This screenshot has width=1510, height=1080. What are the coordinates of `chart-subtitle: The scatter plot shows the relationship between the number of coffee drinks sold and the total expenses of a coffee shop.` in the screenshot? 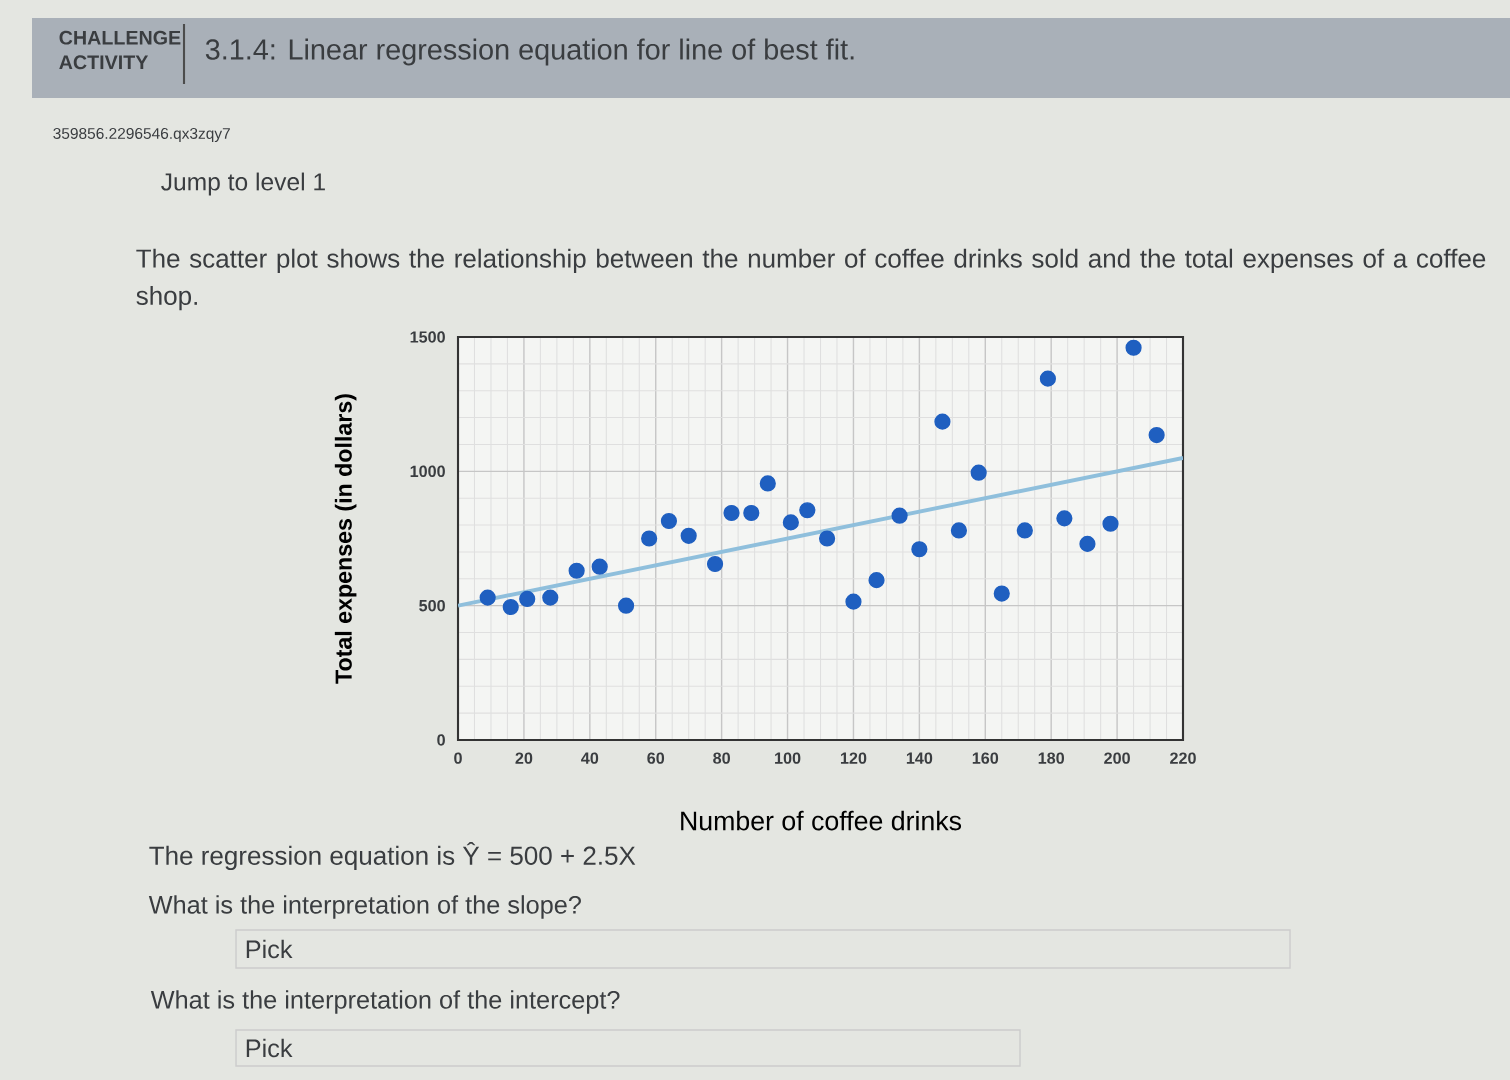 It's located at (811, 279).